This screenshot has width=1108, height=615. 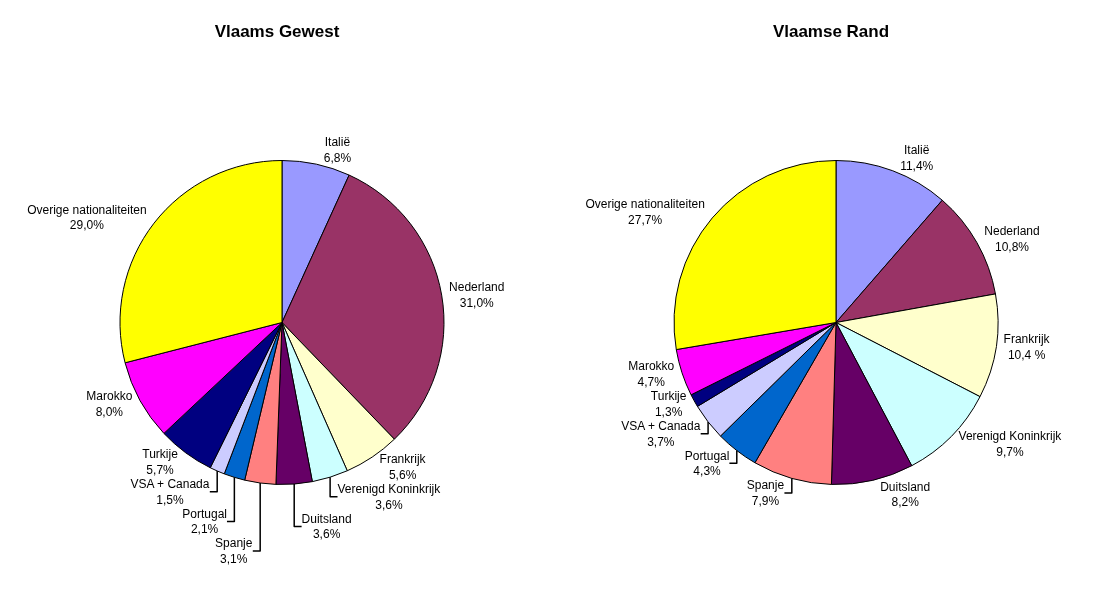 What do you see at coordinates (651, 381) in the screenshot?
I see `data-label: 4,7%` at bounding box center [651, 381].